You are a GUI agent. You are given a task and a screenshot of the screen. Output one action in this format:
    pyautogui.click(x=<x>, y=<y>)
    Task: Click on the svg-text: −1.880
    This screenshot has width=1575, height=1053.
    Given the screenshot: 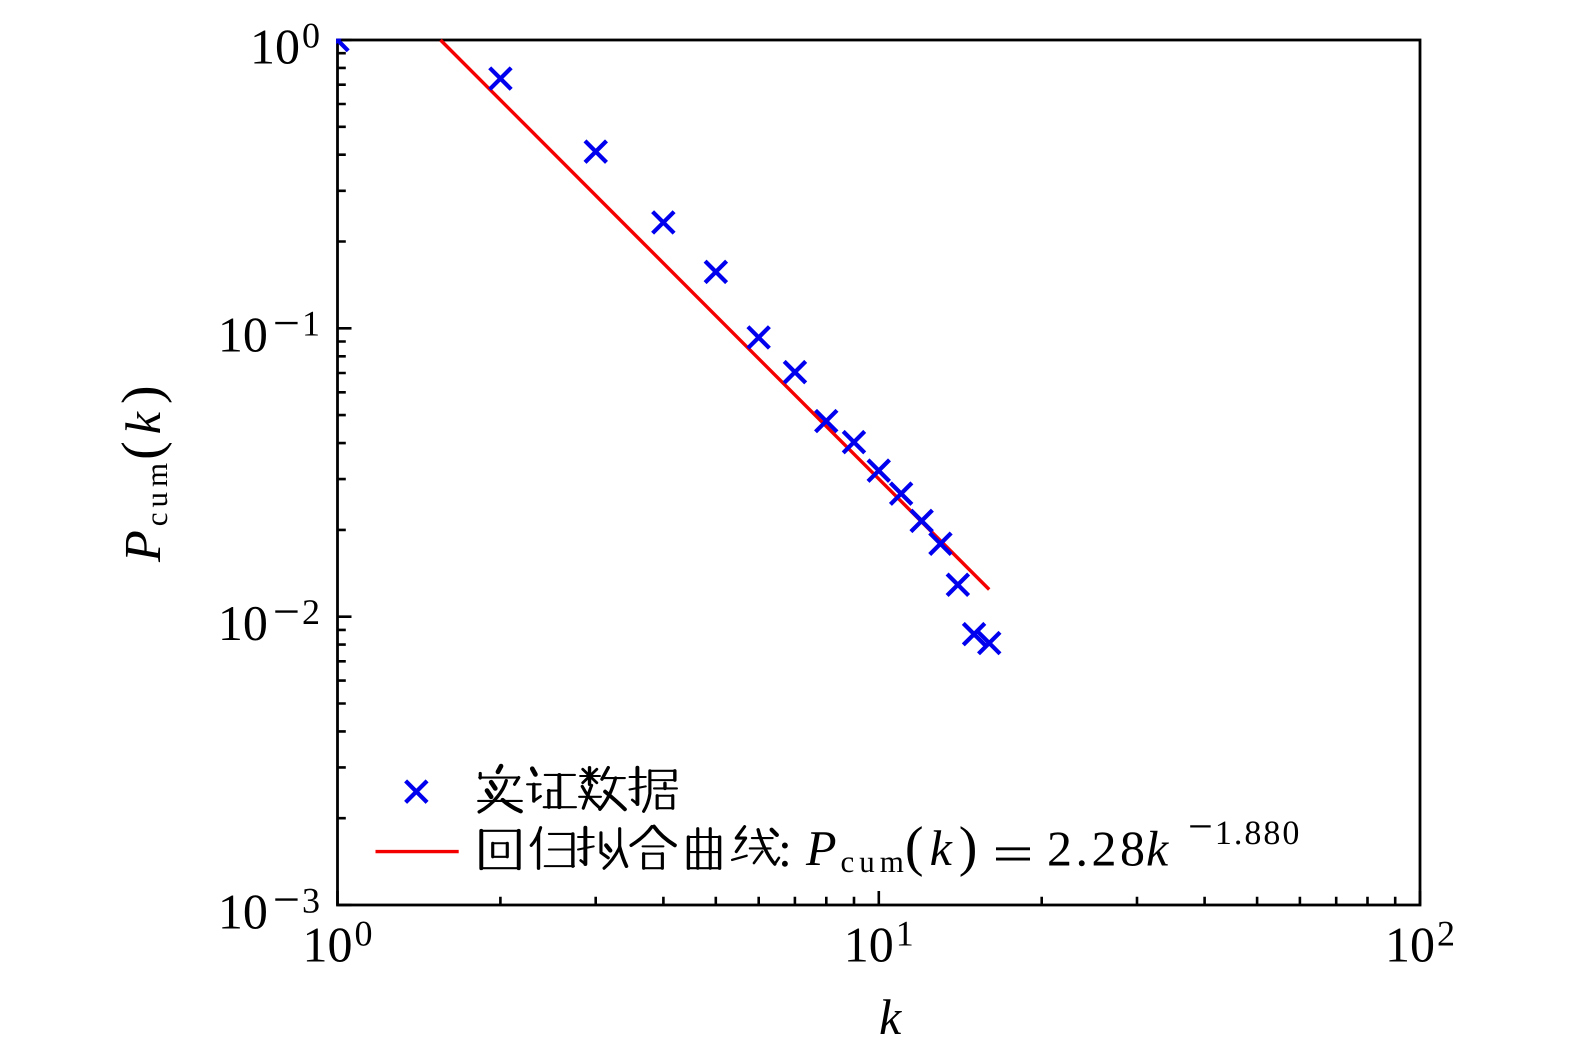 What is the action you would take?
    pyautogui.click(x=1244, y=827)
    